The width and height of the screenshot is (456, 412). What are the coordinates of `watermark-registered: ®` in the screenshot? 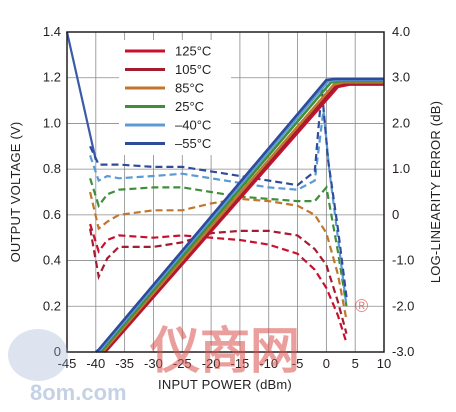 It's located at (361, 306).